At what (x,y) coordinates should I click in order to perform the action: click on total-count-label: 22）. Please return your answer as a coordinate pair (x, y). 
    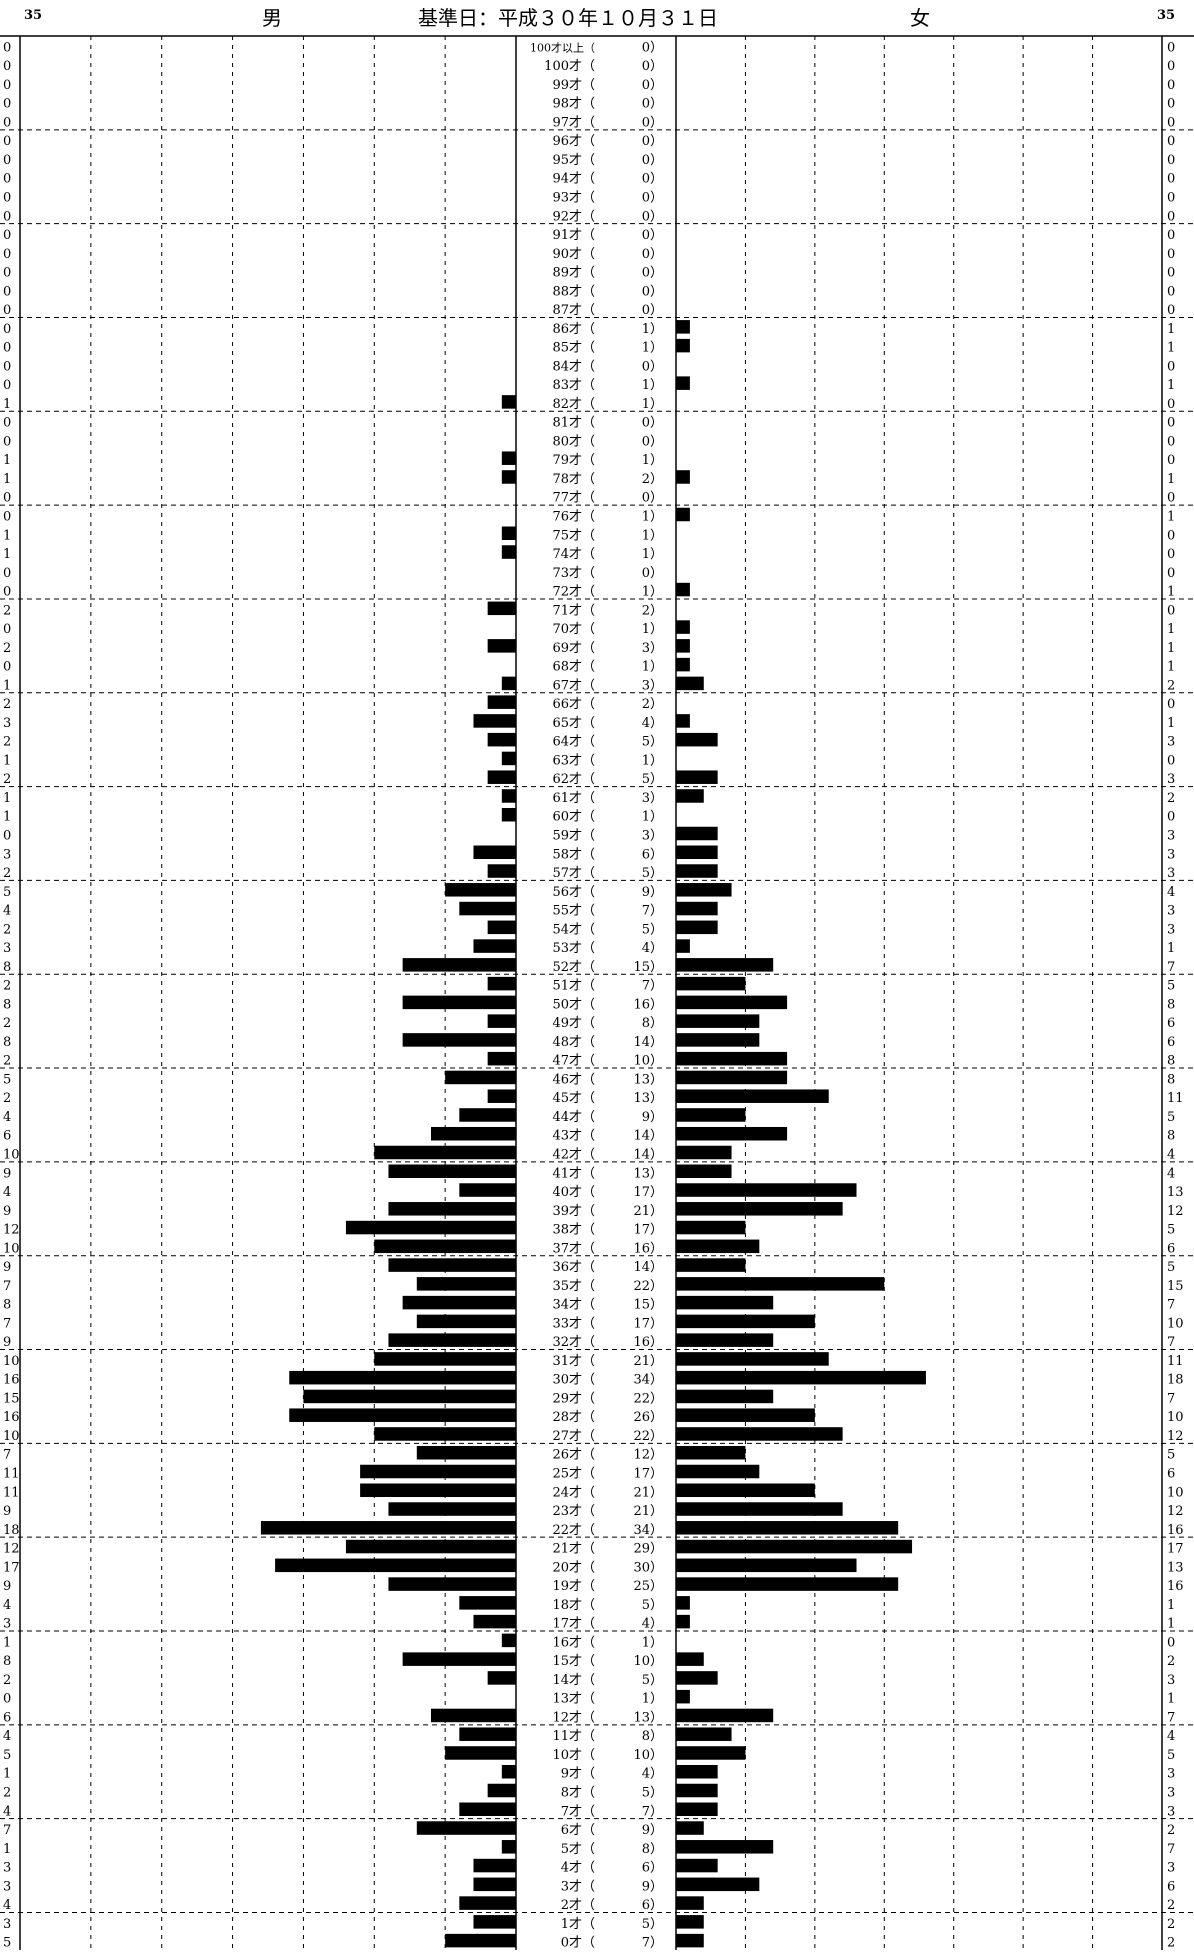
    Looking at the image, I should click on (648, 1286).